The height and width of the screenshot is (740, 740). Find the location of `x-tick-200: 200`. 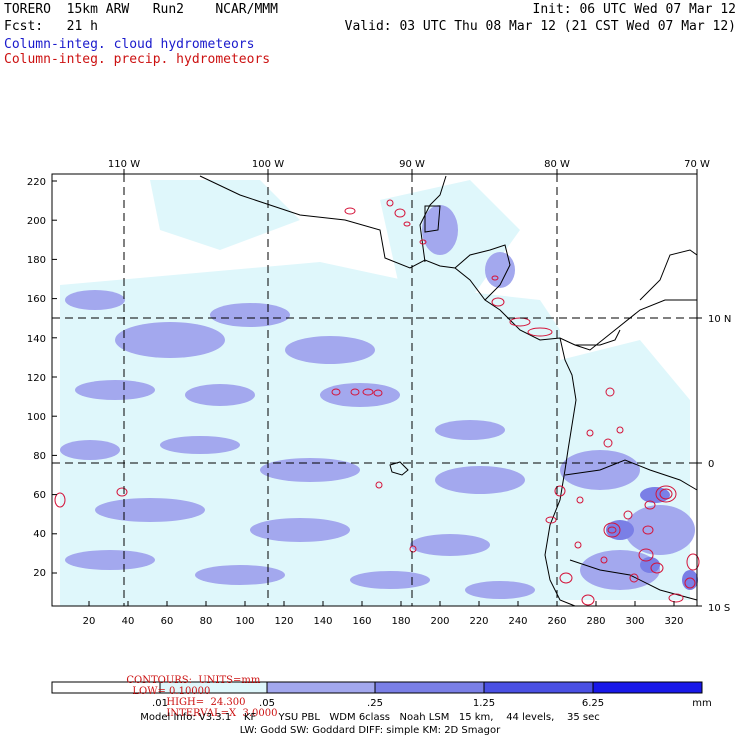

x-tick-200: 200 is located at coordinates (439, 621).